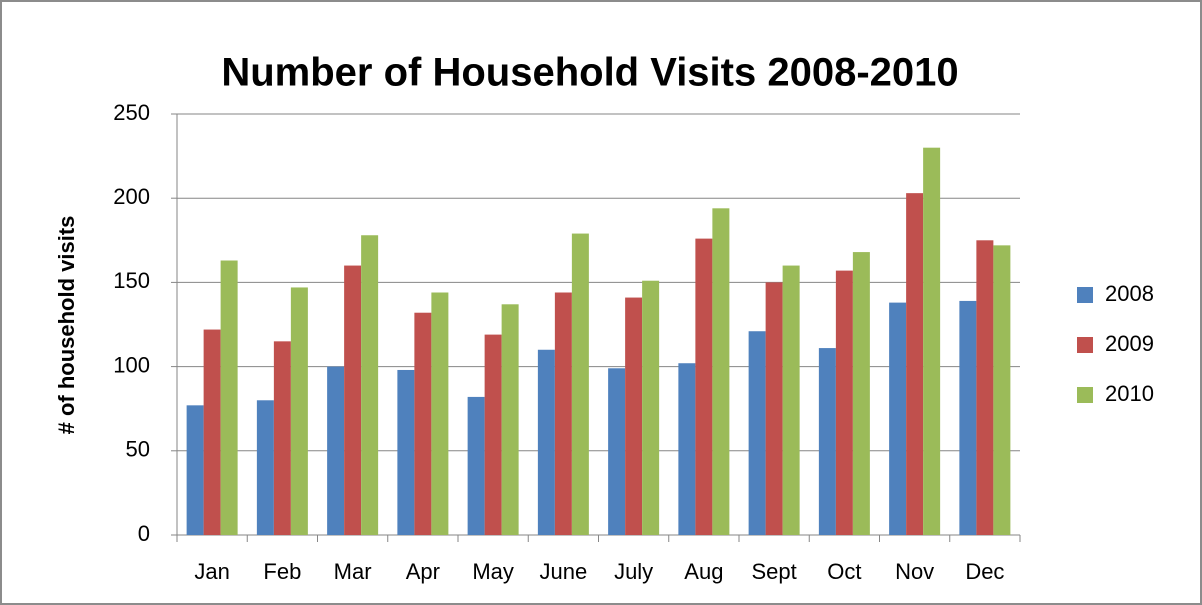 The width and height of the screenshot is (1202, 605). Describe the element at coordinates (493, 571) in the screenshot. I see `x-tick-label: May` at that location.